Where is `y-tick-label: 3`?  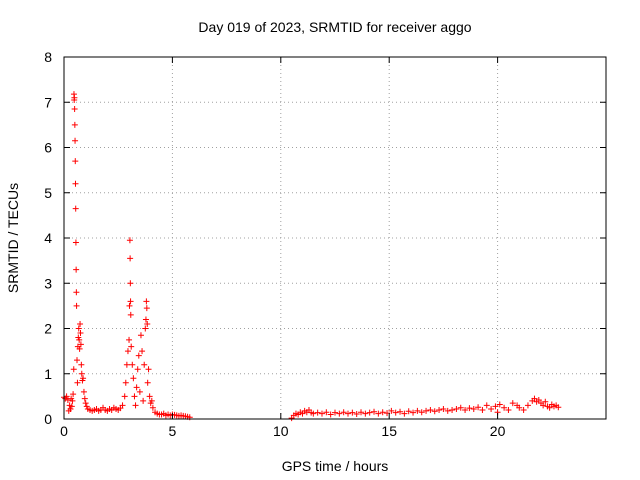 y-tick-label: 3 is located at coordinates (48, 283).